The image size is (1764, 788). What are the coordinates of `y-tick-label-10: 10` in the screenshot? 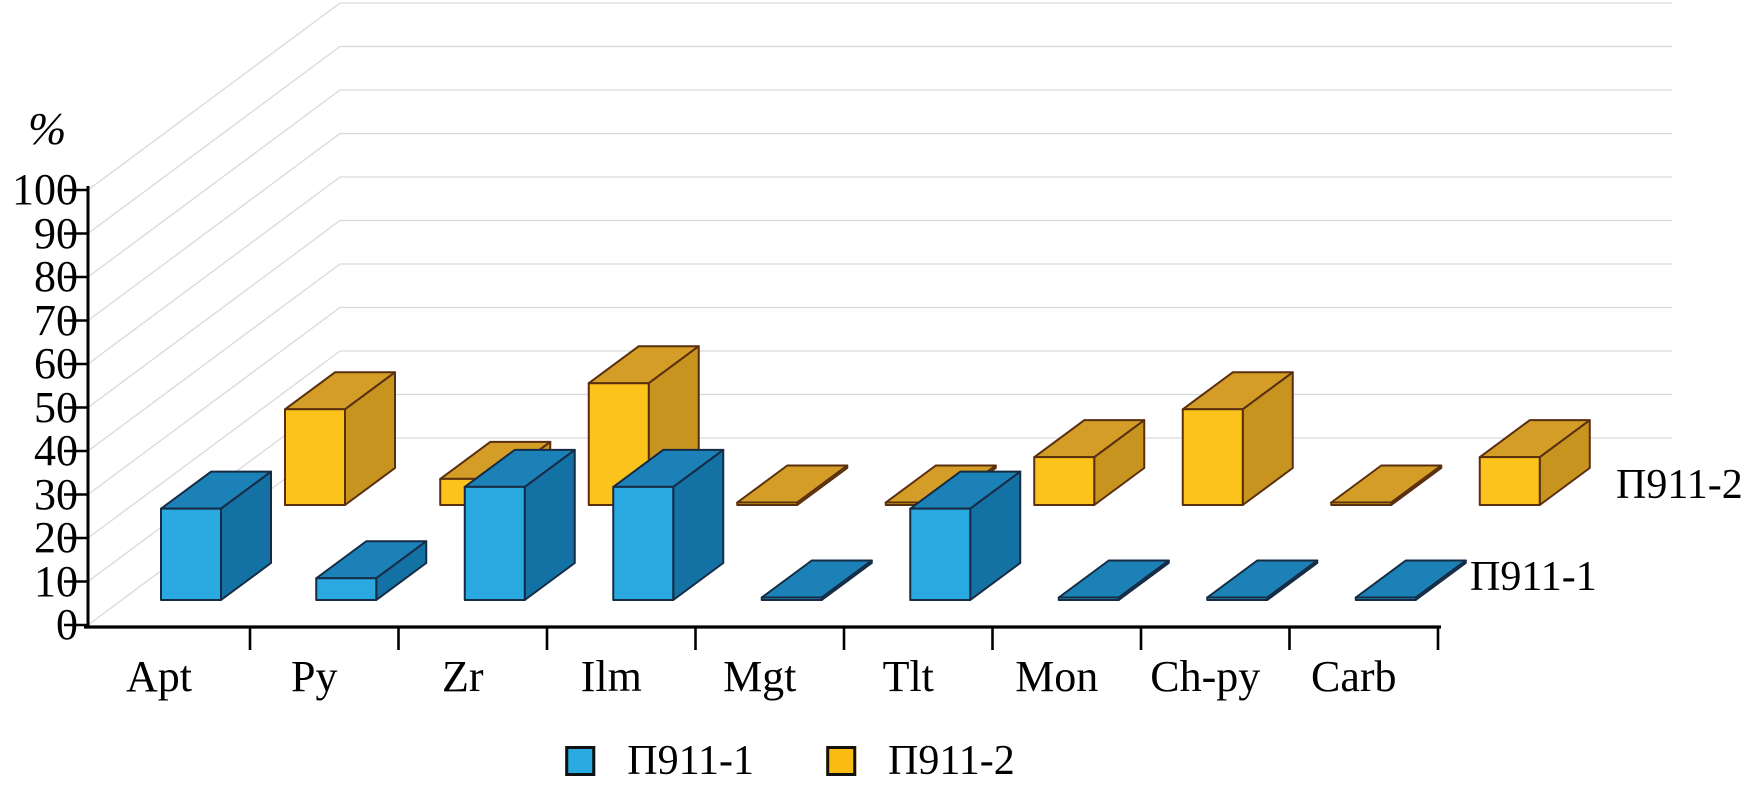 It's located at (56, 581).